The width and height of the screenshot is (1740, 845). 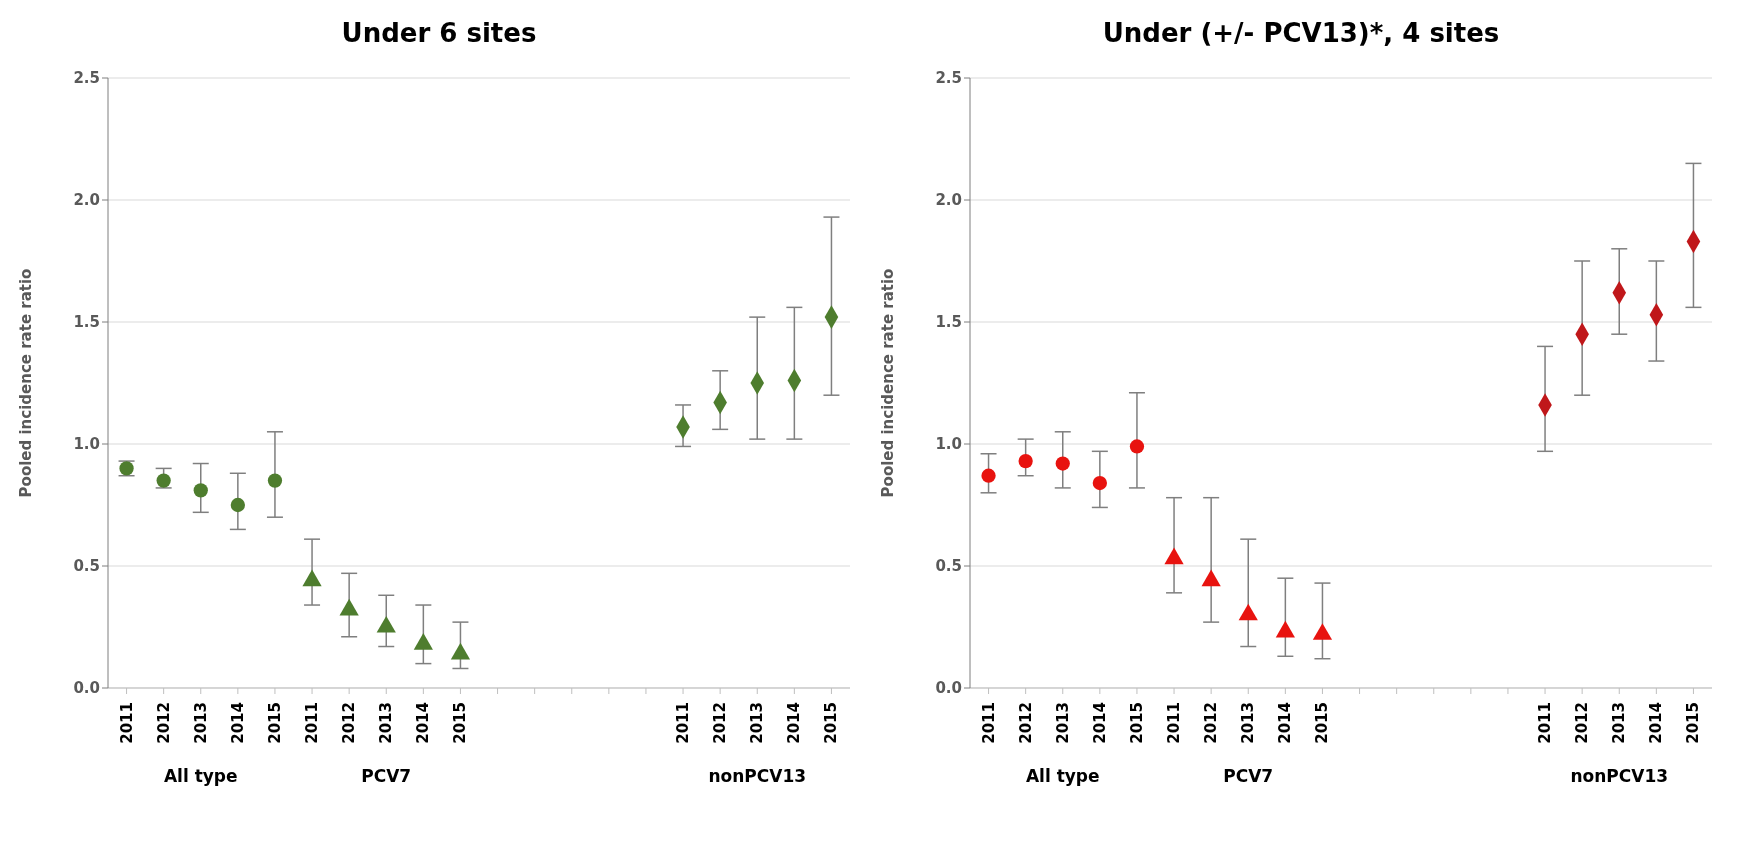 What do you see at coordinates (439, 33) in the screenshot?
I see `chart-title: Under 6 sites` at bounding box center [439, 33].